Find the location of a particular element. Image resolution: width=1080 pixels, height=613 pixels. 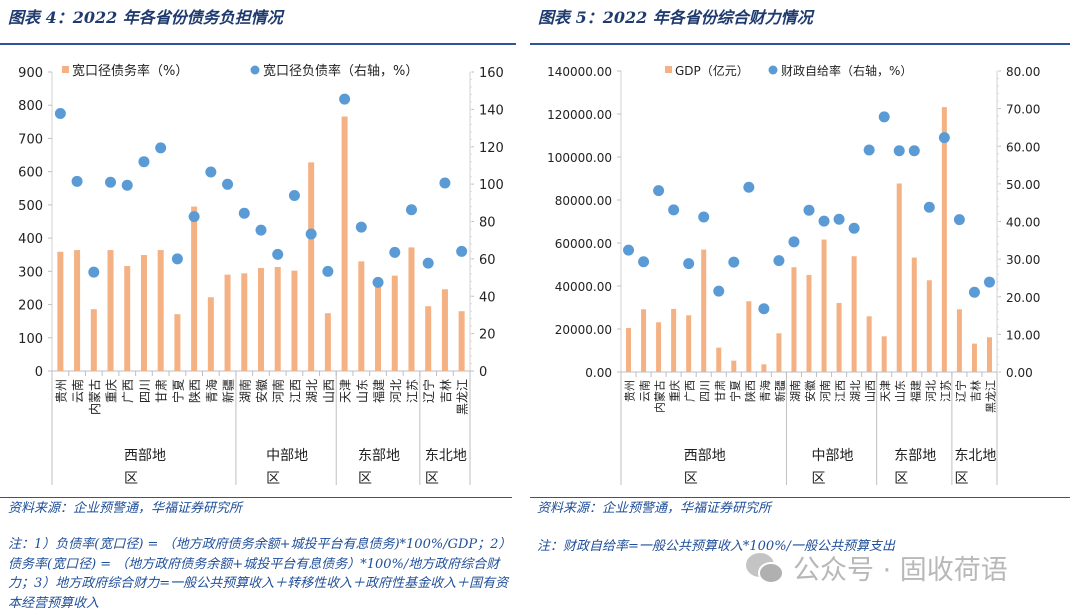

category-label: 甘肃 is located at coordinates (162, 391).